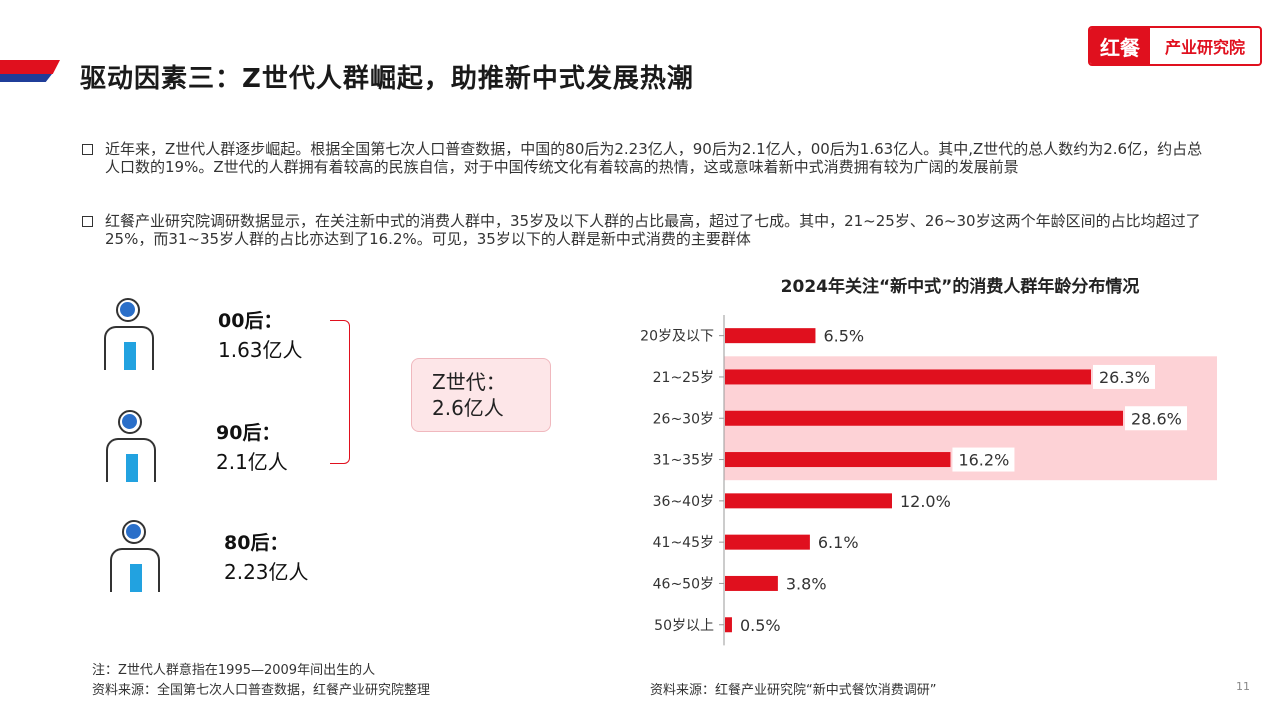 This screenshot has width=1280, height=720. What do you see at coordinates (340, 392) in the screenshot?
I see `generation-bracket` at bounding box center [340, 392].